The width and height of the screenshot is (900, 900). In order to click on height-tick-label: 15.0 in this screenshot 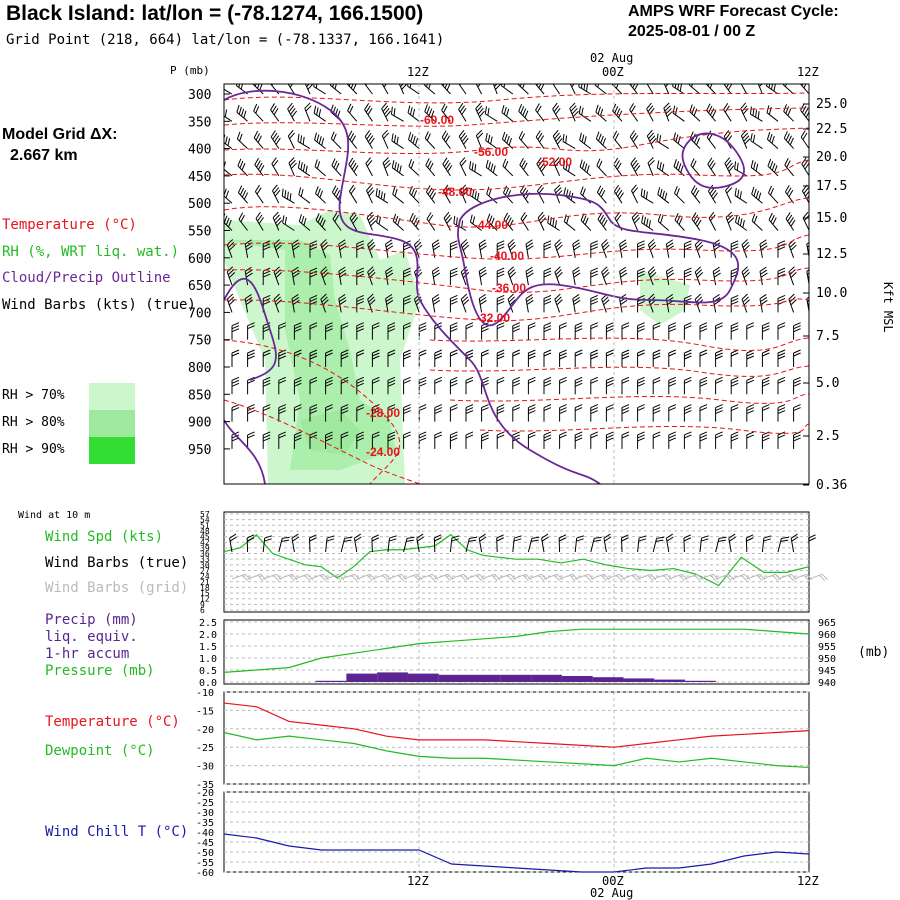, I will do `click(831, 218)`.